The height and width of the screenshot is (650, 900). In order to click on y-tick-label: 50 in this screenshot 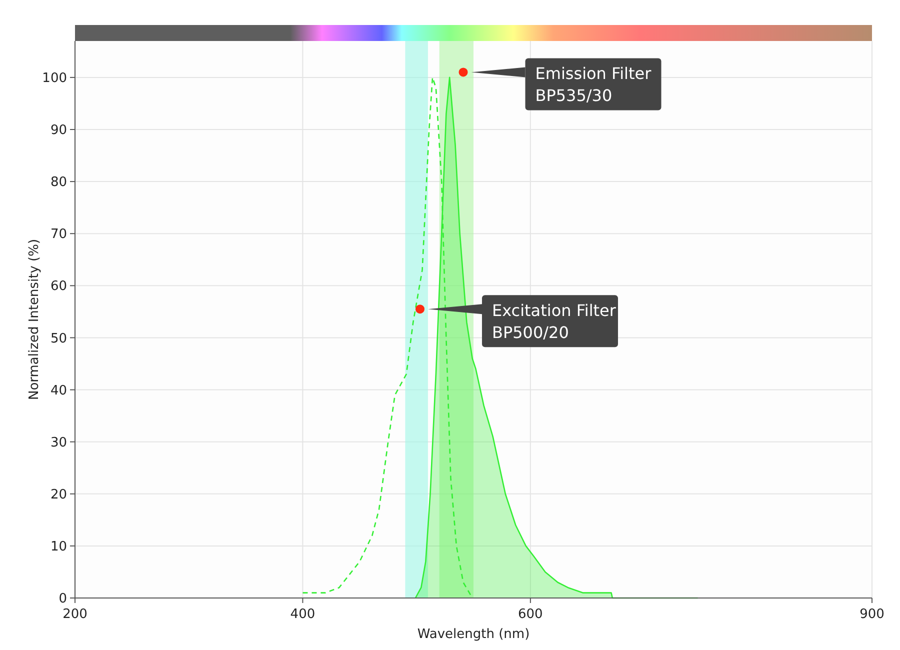, I will do `click(58, 338)`.